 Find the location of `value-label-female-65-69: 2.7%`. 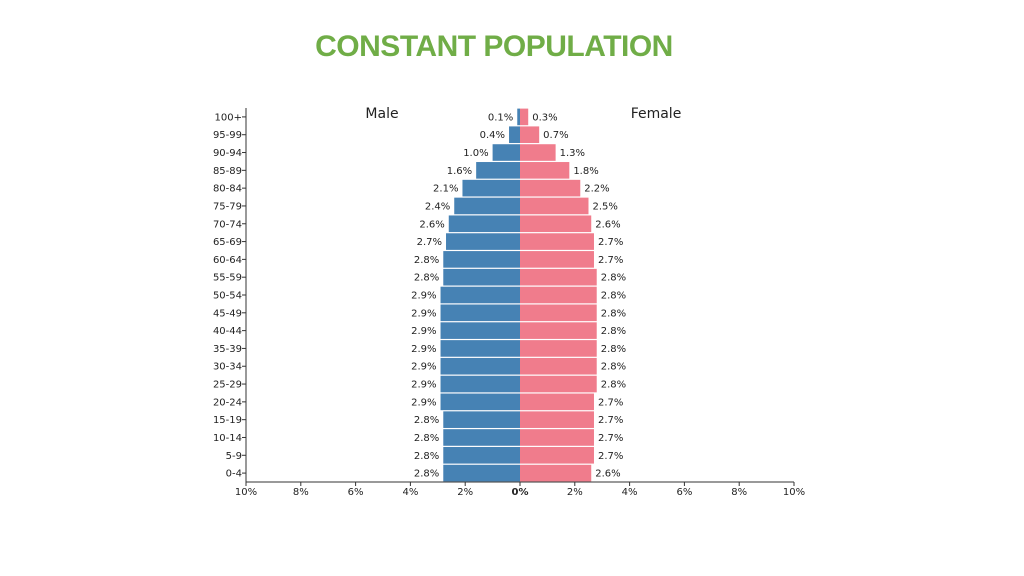

value-label-female-65-69: 2.7% is located at coordinates (610, 242).